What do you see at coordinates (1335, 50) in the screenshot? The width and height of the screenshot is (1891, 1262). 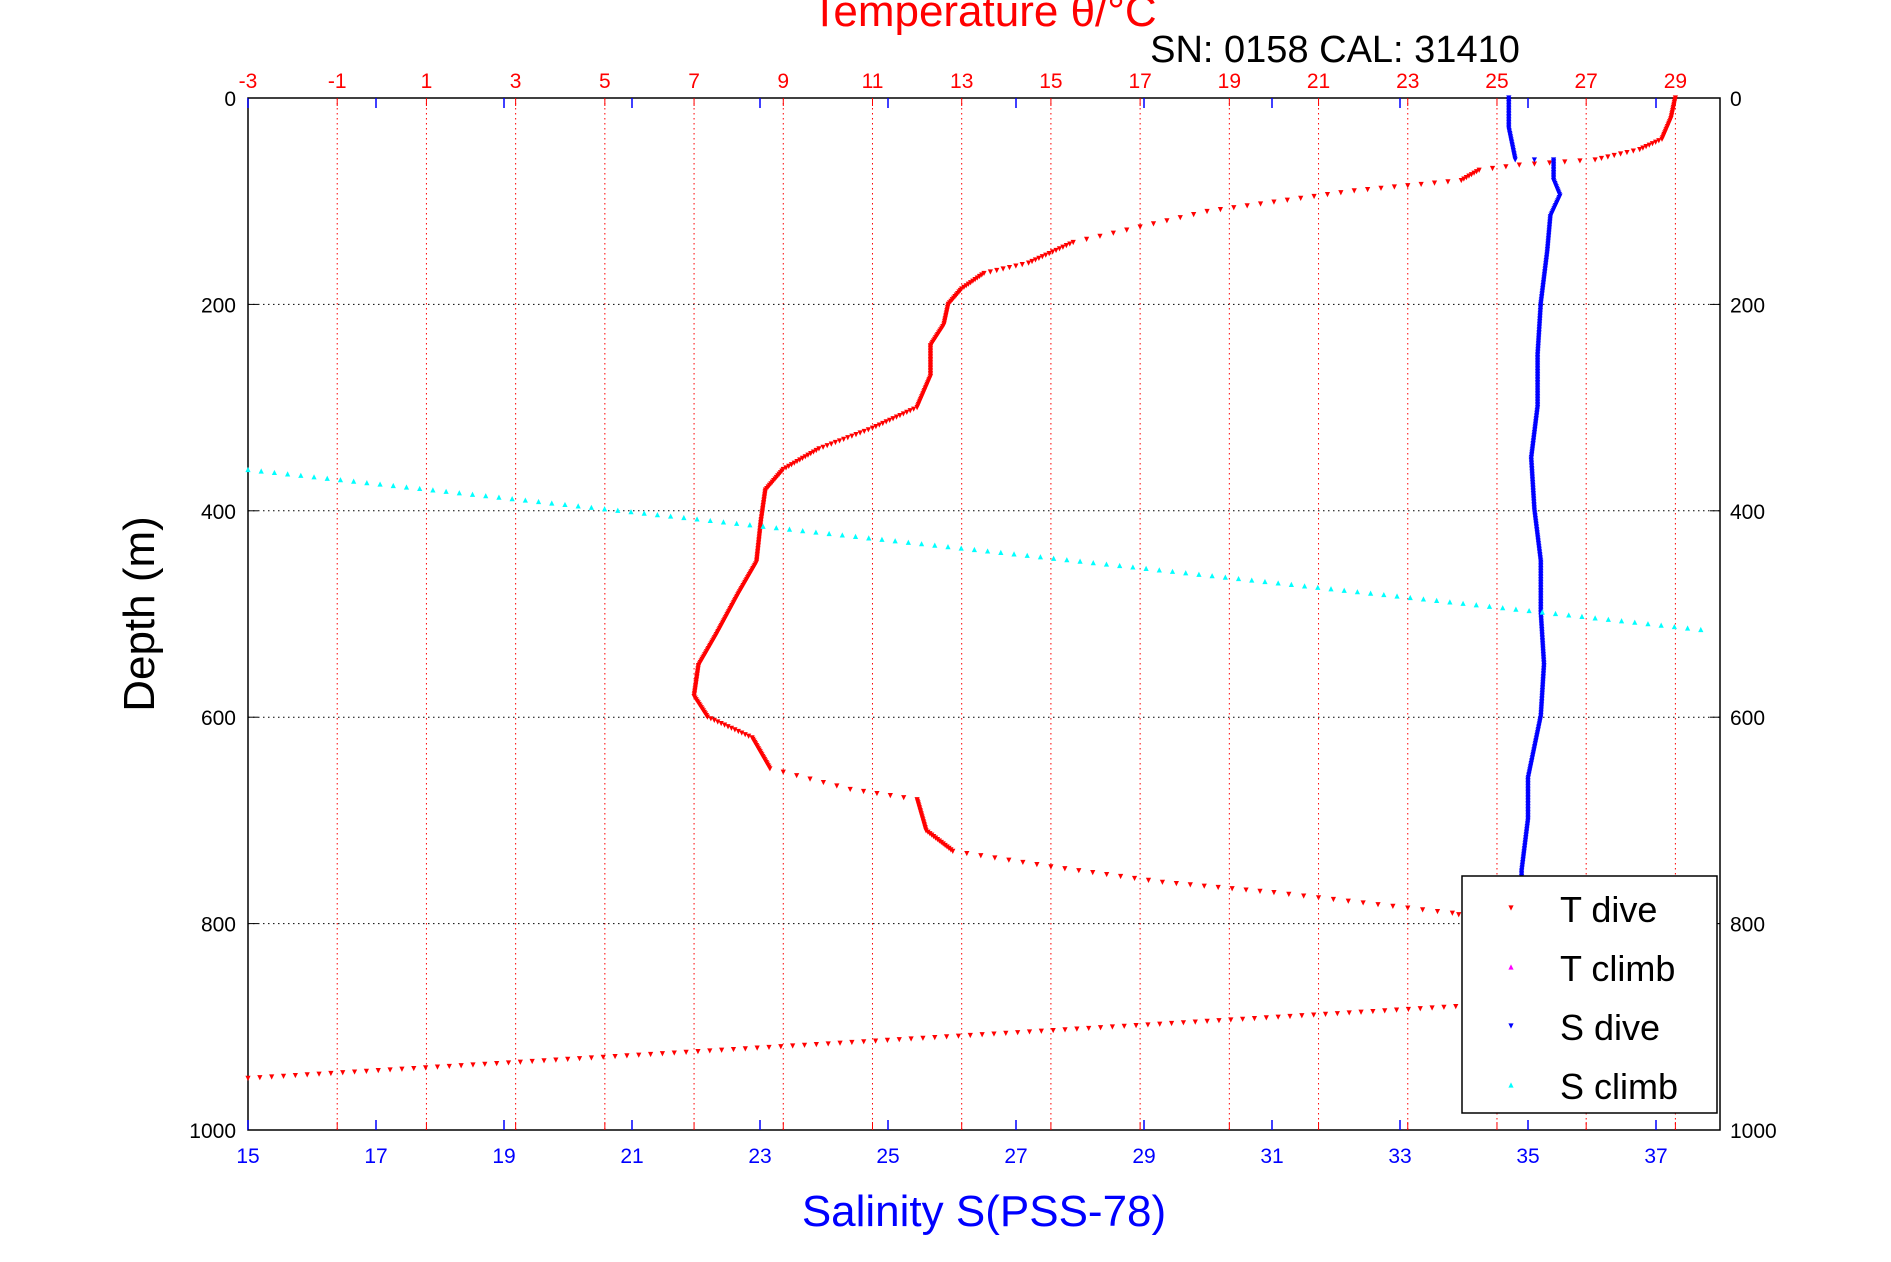 I see `chart-subtitle: SN: 0158 CAL: 31410` at bounding box center [1335, 50].